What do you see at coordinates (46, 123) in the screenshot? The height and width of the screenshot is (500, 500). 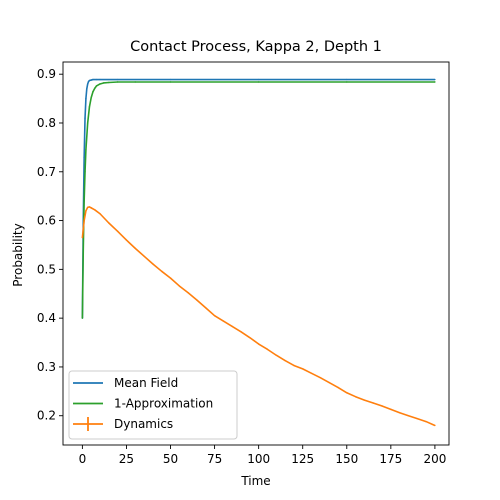 I see `y-tick-label: 0.8` at bounding box center [46, 123].